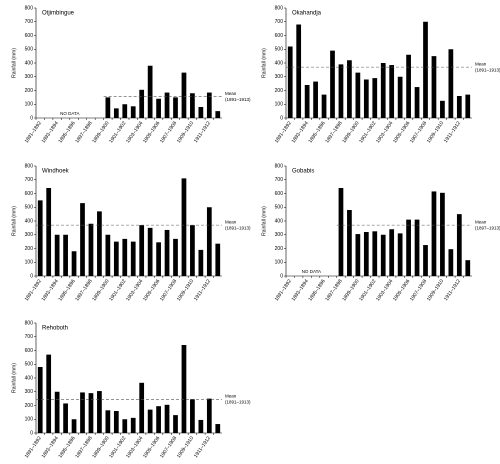  What do you see at coordinates (56, 172) in the screenshot?
I see `panel-title: Windhoek` at bounding box center [56, 172].